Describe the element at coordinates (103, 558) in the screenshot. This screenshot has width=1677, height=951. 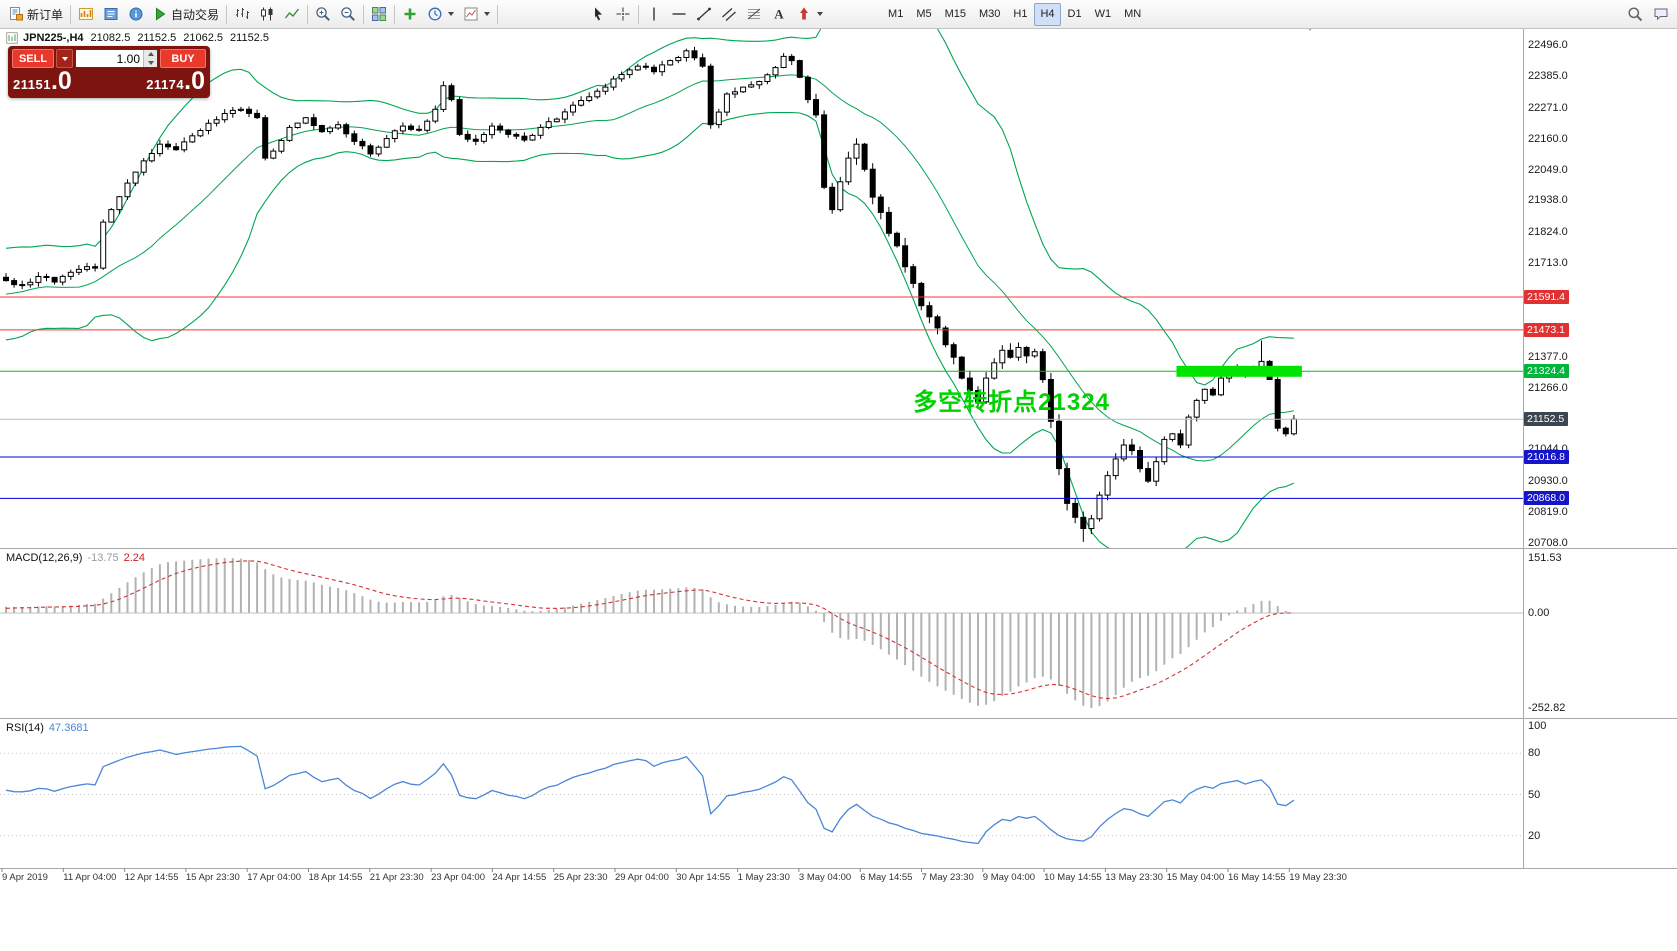
I see `macd-value-main: -13.75` at that location.